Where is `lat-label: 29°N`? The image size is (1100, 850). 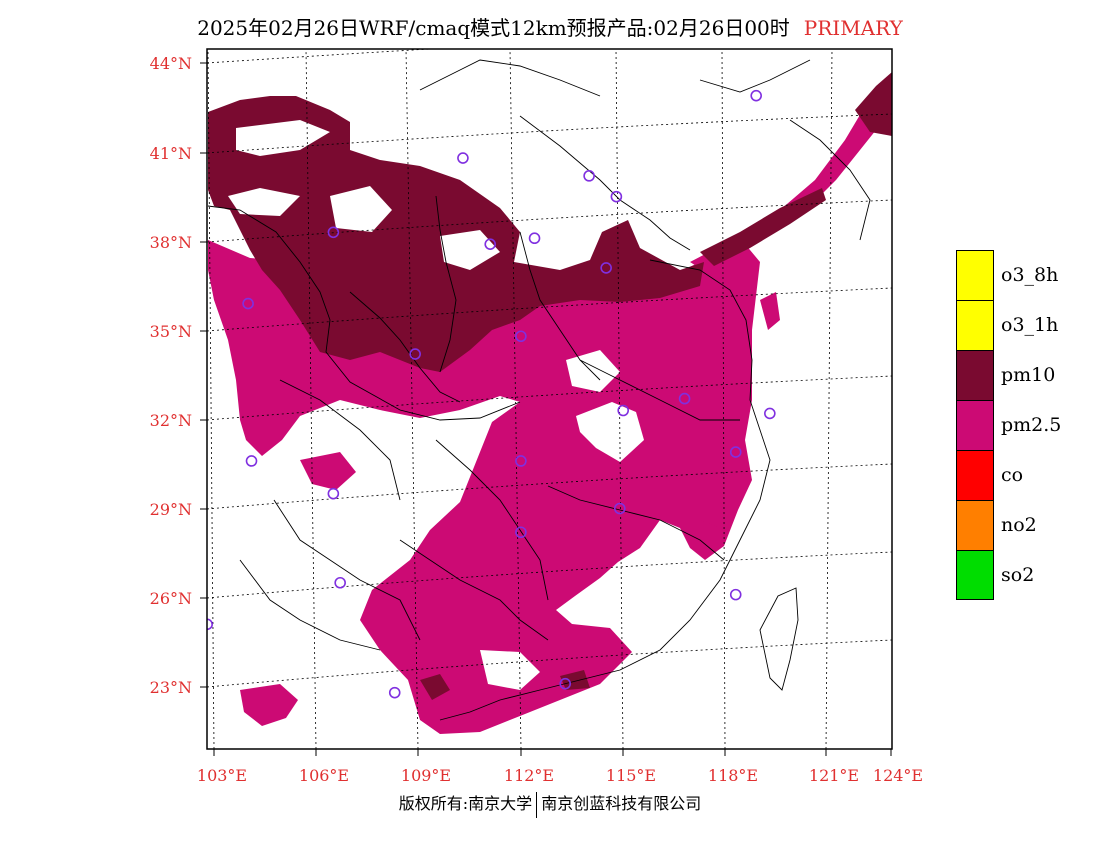 lat-label: 29°N is located at coordinates (170, 509).